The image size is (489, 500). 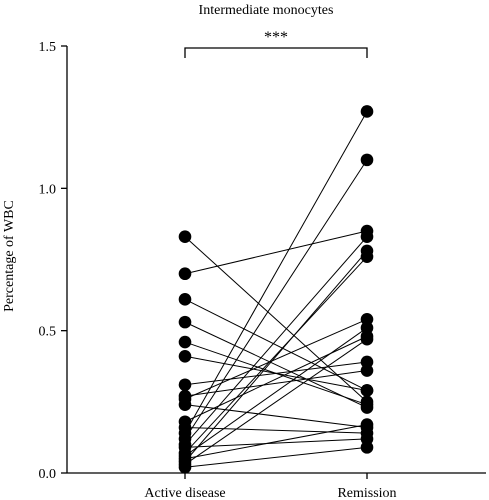 I want to click on significance-bracket, so click(x=276, y=52).